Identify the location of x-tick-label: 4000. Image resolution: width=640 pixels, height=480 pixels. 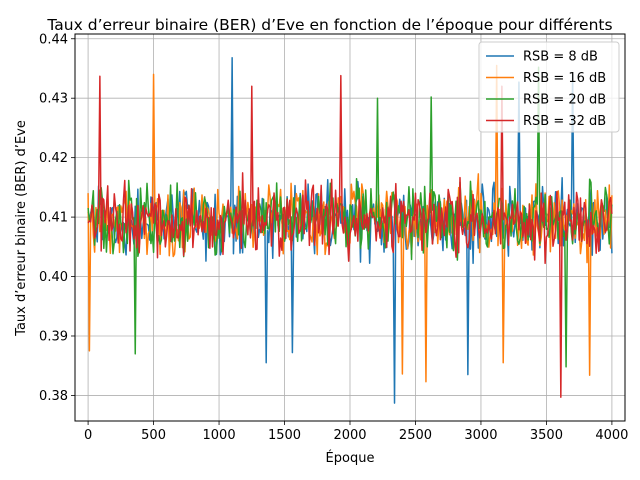
(611, 435).